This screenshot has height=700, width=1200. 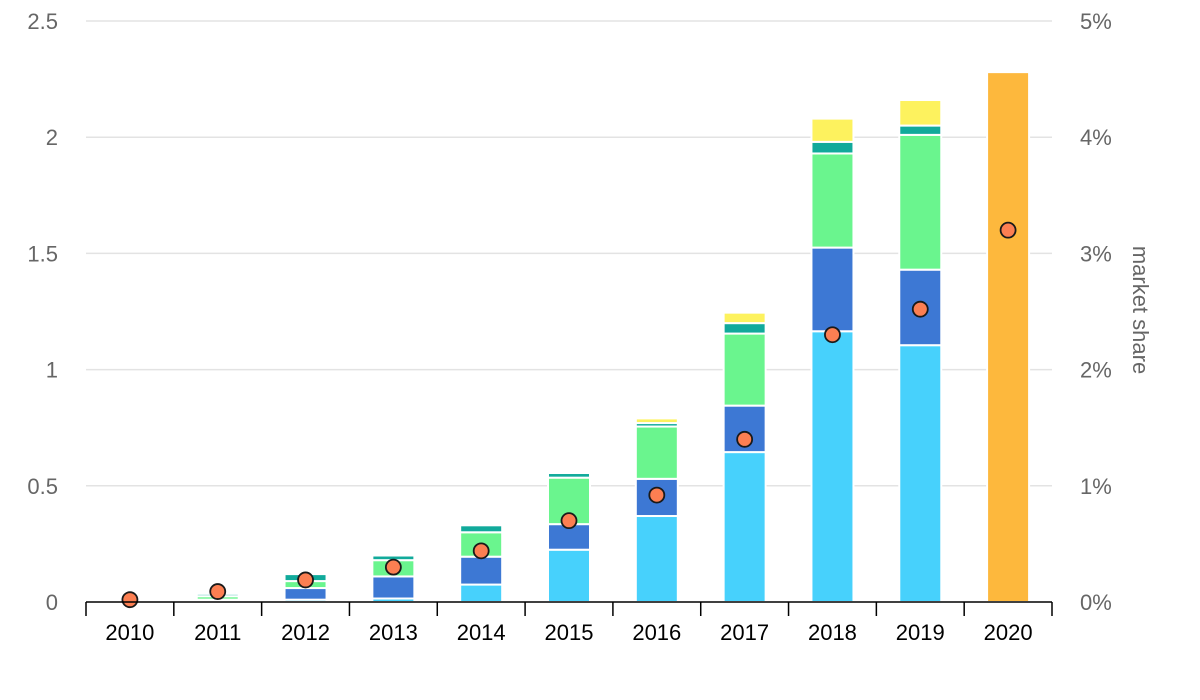 What do you see at coordinates (744, 318) in the screenshot?
I see `bar-segment-2017-s4` at bounding box center [744, 318].